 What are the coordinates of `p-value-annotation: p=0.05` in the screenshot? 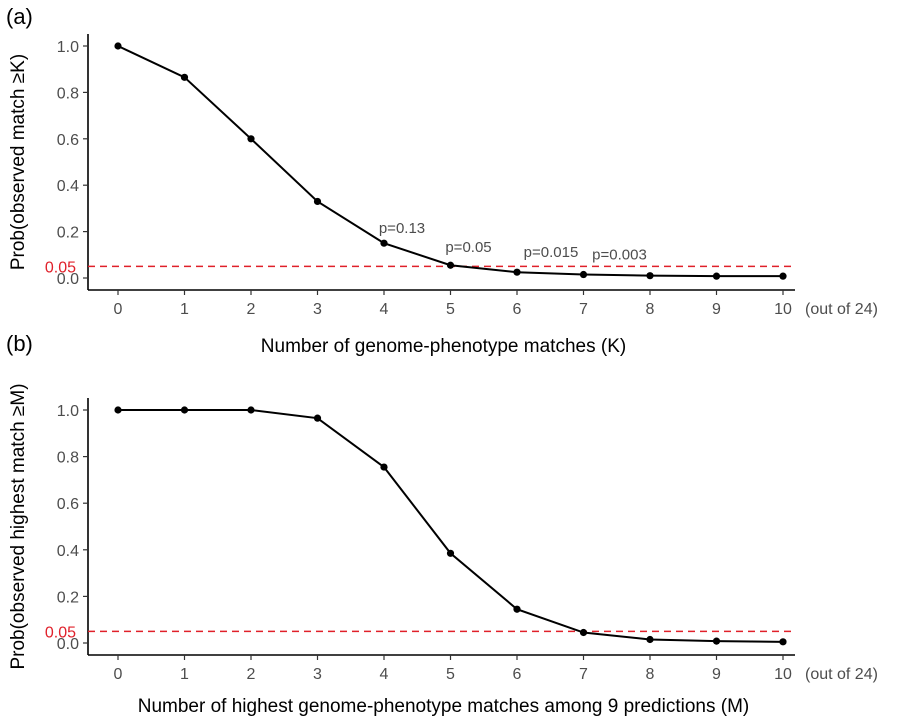 It's located at (468, 247).